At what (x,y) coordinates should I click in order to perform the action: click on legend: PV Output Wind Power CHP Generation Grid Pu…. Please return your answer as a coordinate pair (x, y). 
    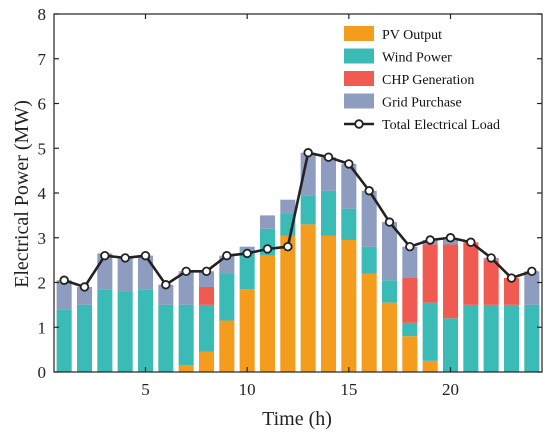
    Looking at the image, I should click on (422, 79).